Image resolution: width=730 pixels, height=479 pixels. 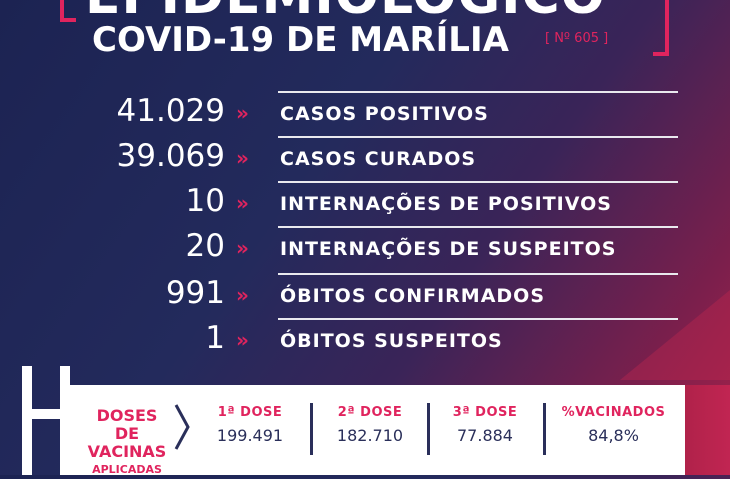 What do you see at coordinates (485, 425) in the screenshot?
I see `vaccine-col-dose3: 3ª DOSE 77.884` at bounding box center [485, 425].